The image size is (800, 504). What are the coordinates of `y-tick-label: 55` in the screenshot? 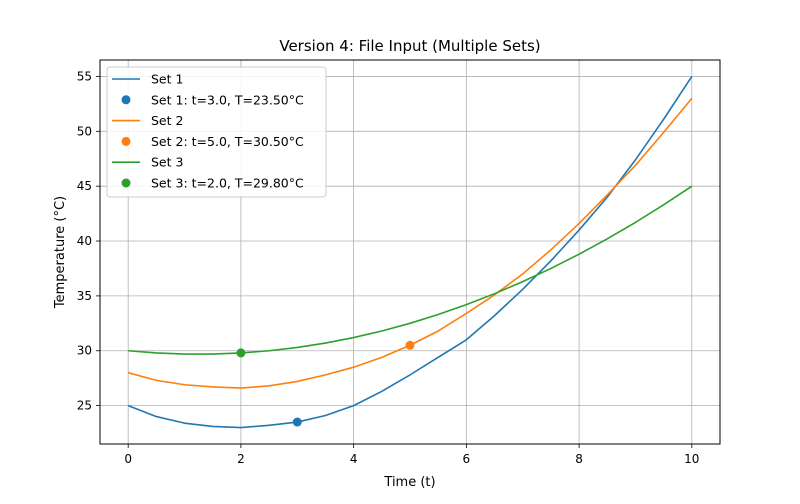 It's located at (84, 76).